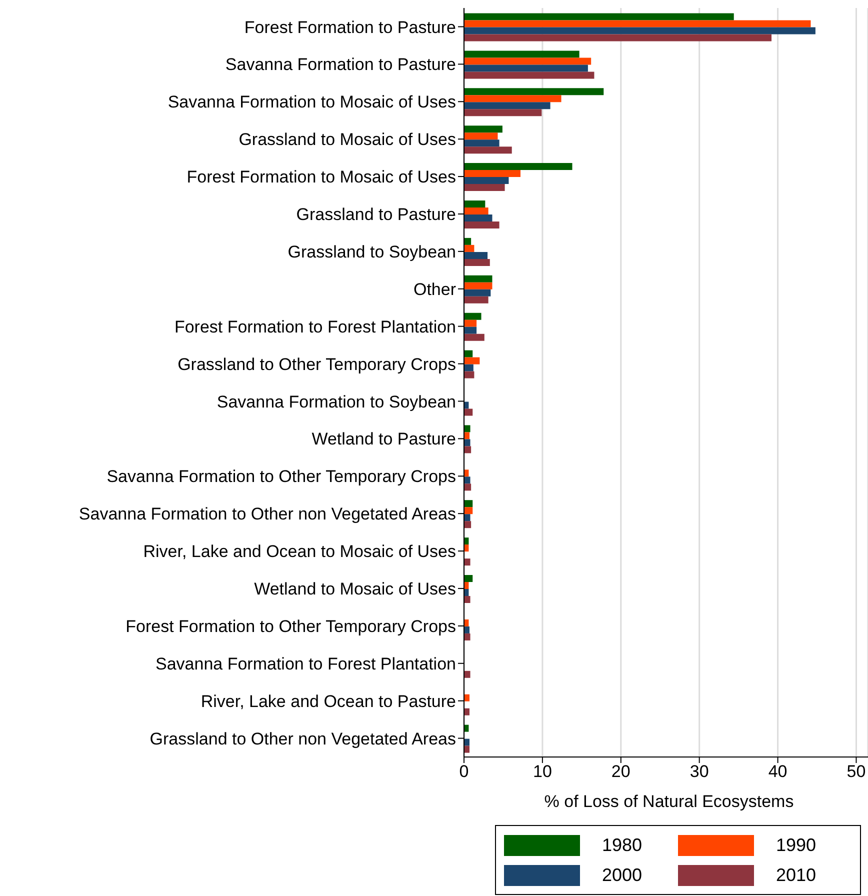  Describe the element at coordinates (856, 772) in the screenshot. I see `x-tick-label: 50` at that location.